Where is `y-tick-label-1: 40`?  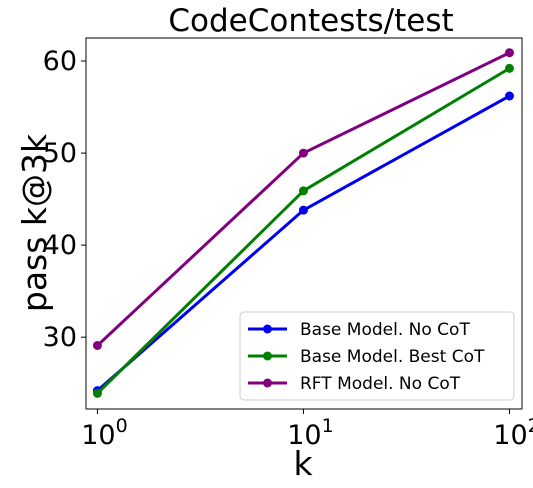 y-tick-label-1: 40 is located at coordinates (60, 245).